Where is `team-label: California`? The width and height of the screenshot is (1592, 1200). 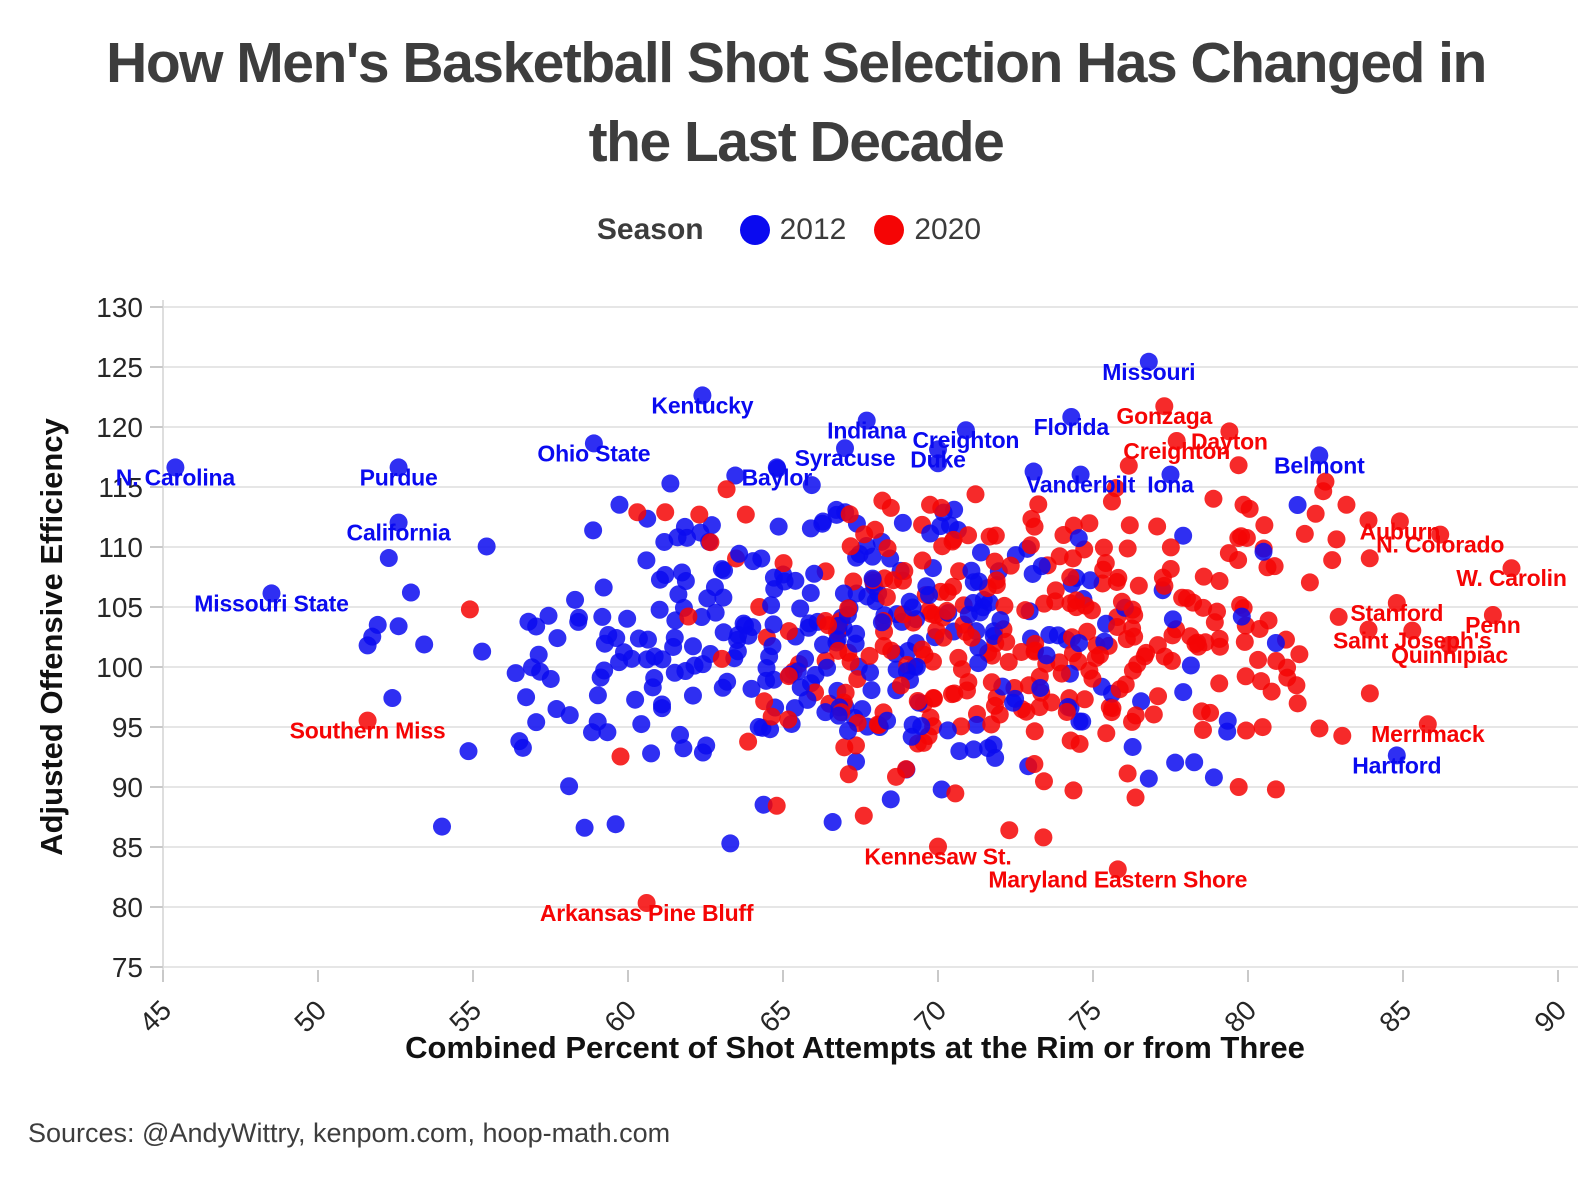
team-label: California is located at coordinates (399, 533).